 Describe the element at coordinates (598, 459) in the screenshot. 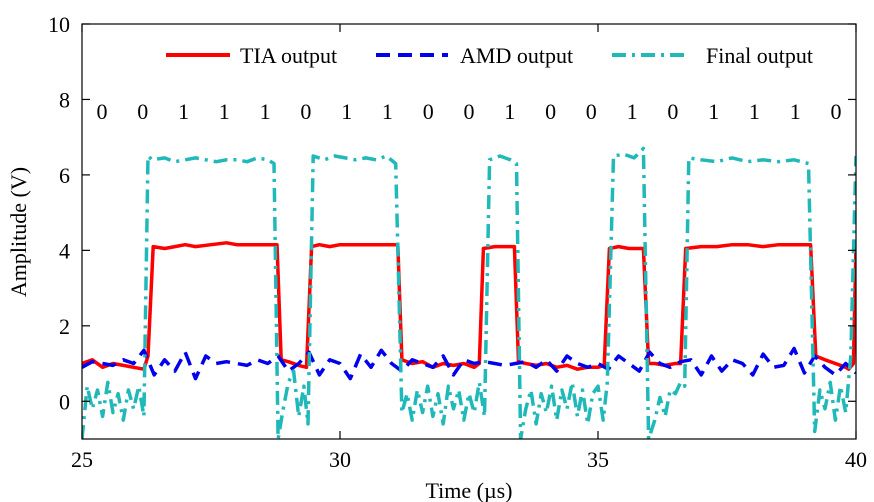

I see `x-tick-label: 35` at that location.